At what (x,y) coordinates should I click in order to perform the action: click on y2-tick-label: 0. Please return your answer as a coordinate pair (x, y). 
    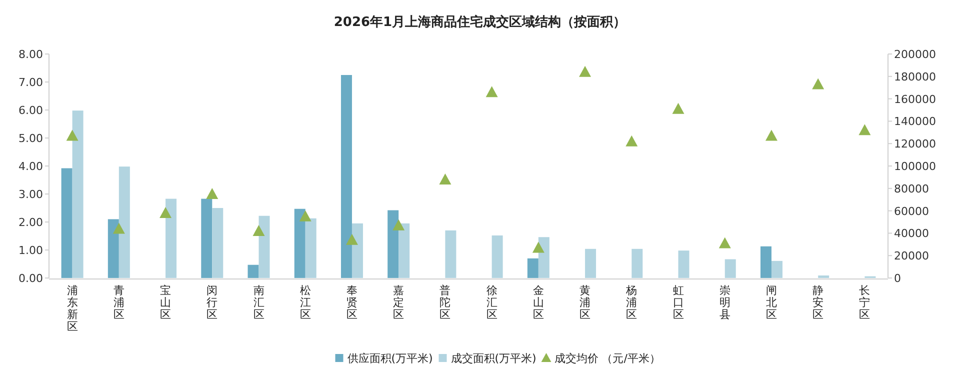
    Looking at the image, I should click on (897, 278).